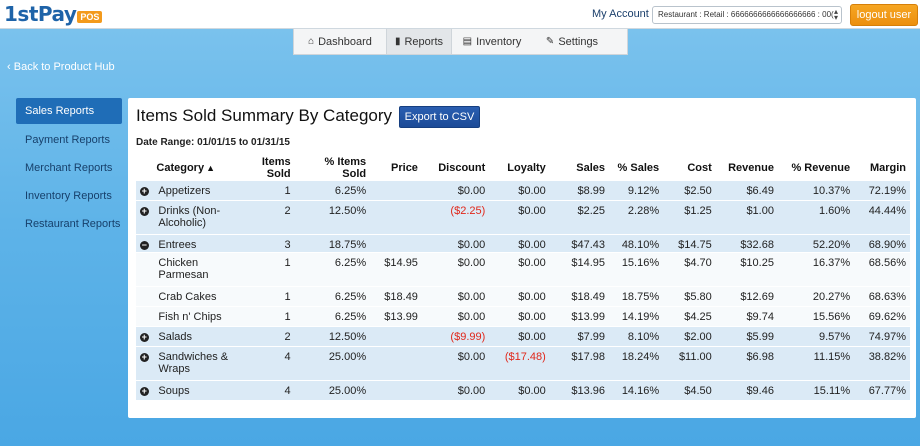 This screenshot has width=920, height=446. Describe the element at coordinates (579, 217) in the screenshot. I see `table-cell: $2.25` at that location.